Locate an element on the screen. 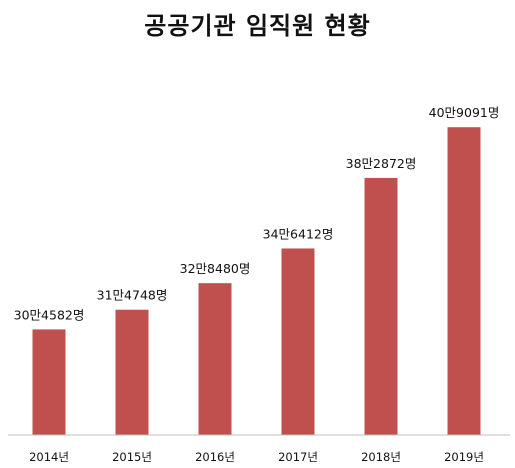 This screenshot has height=468, width=515. bar-2016년 is located at coordinates (215, 359).